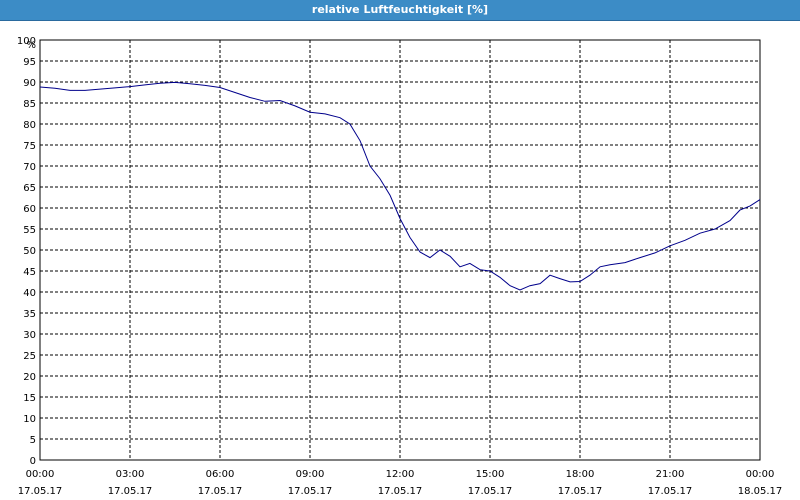 This screenshot has width=800, height=500. Describe the element at coordinates (760, 491) in the screenshot. I see `x-tick-date: 18.05.17` at that location.